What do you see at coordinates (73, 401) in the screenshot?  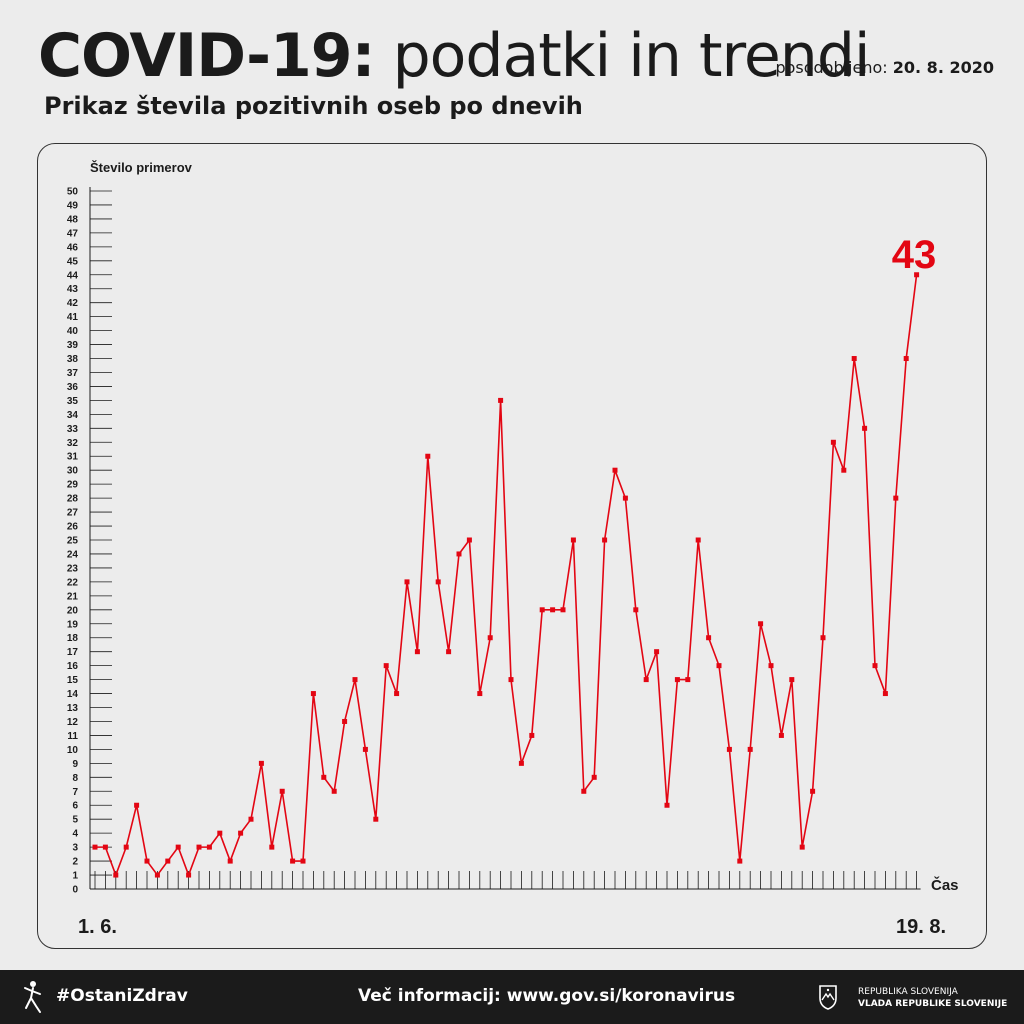 I see `y-tick-label: 35` at bounding box center [73, 401].